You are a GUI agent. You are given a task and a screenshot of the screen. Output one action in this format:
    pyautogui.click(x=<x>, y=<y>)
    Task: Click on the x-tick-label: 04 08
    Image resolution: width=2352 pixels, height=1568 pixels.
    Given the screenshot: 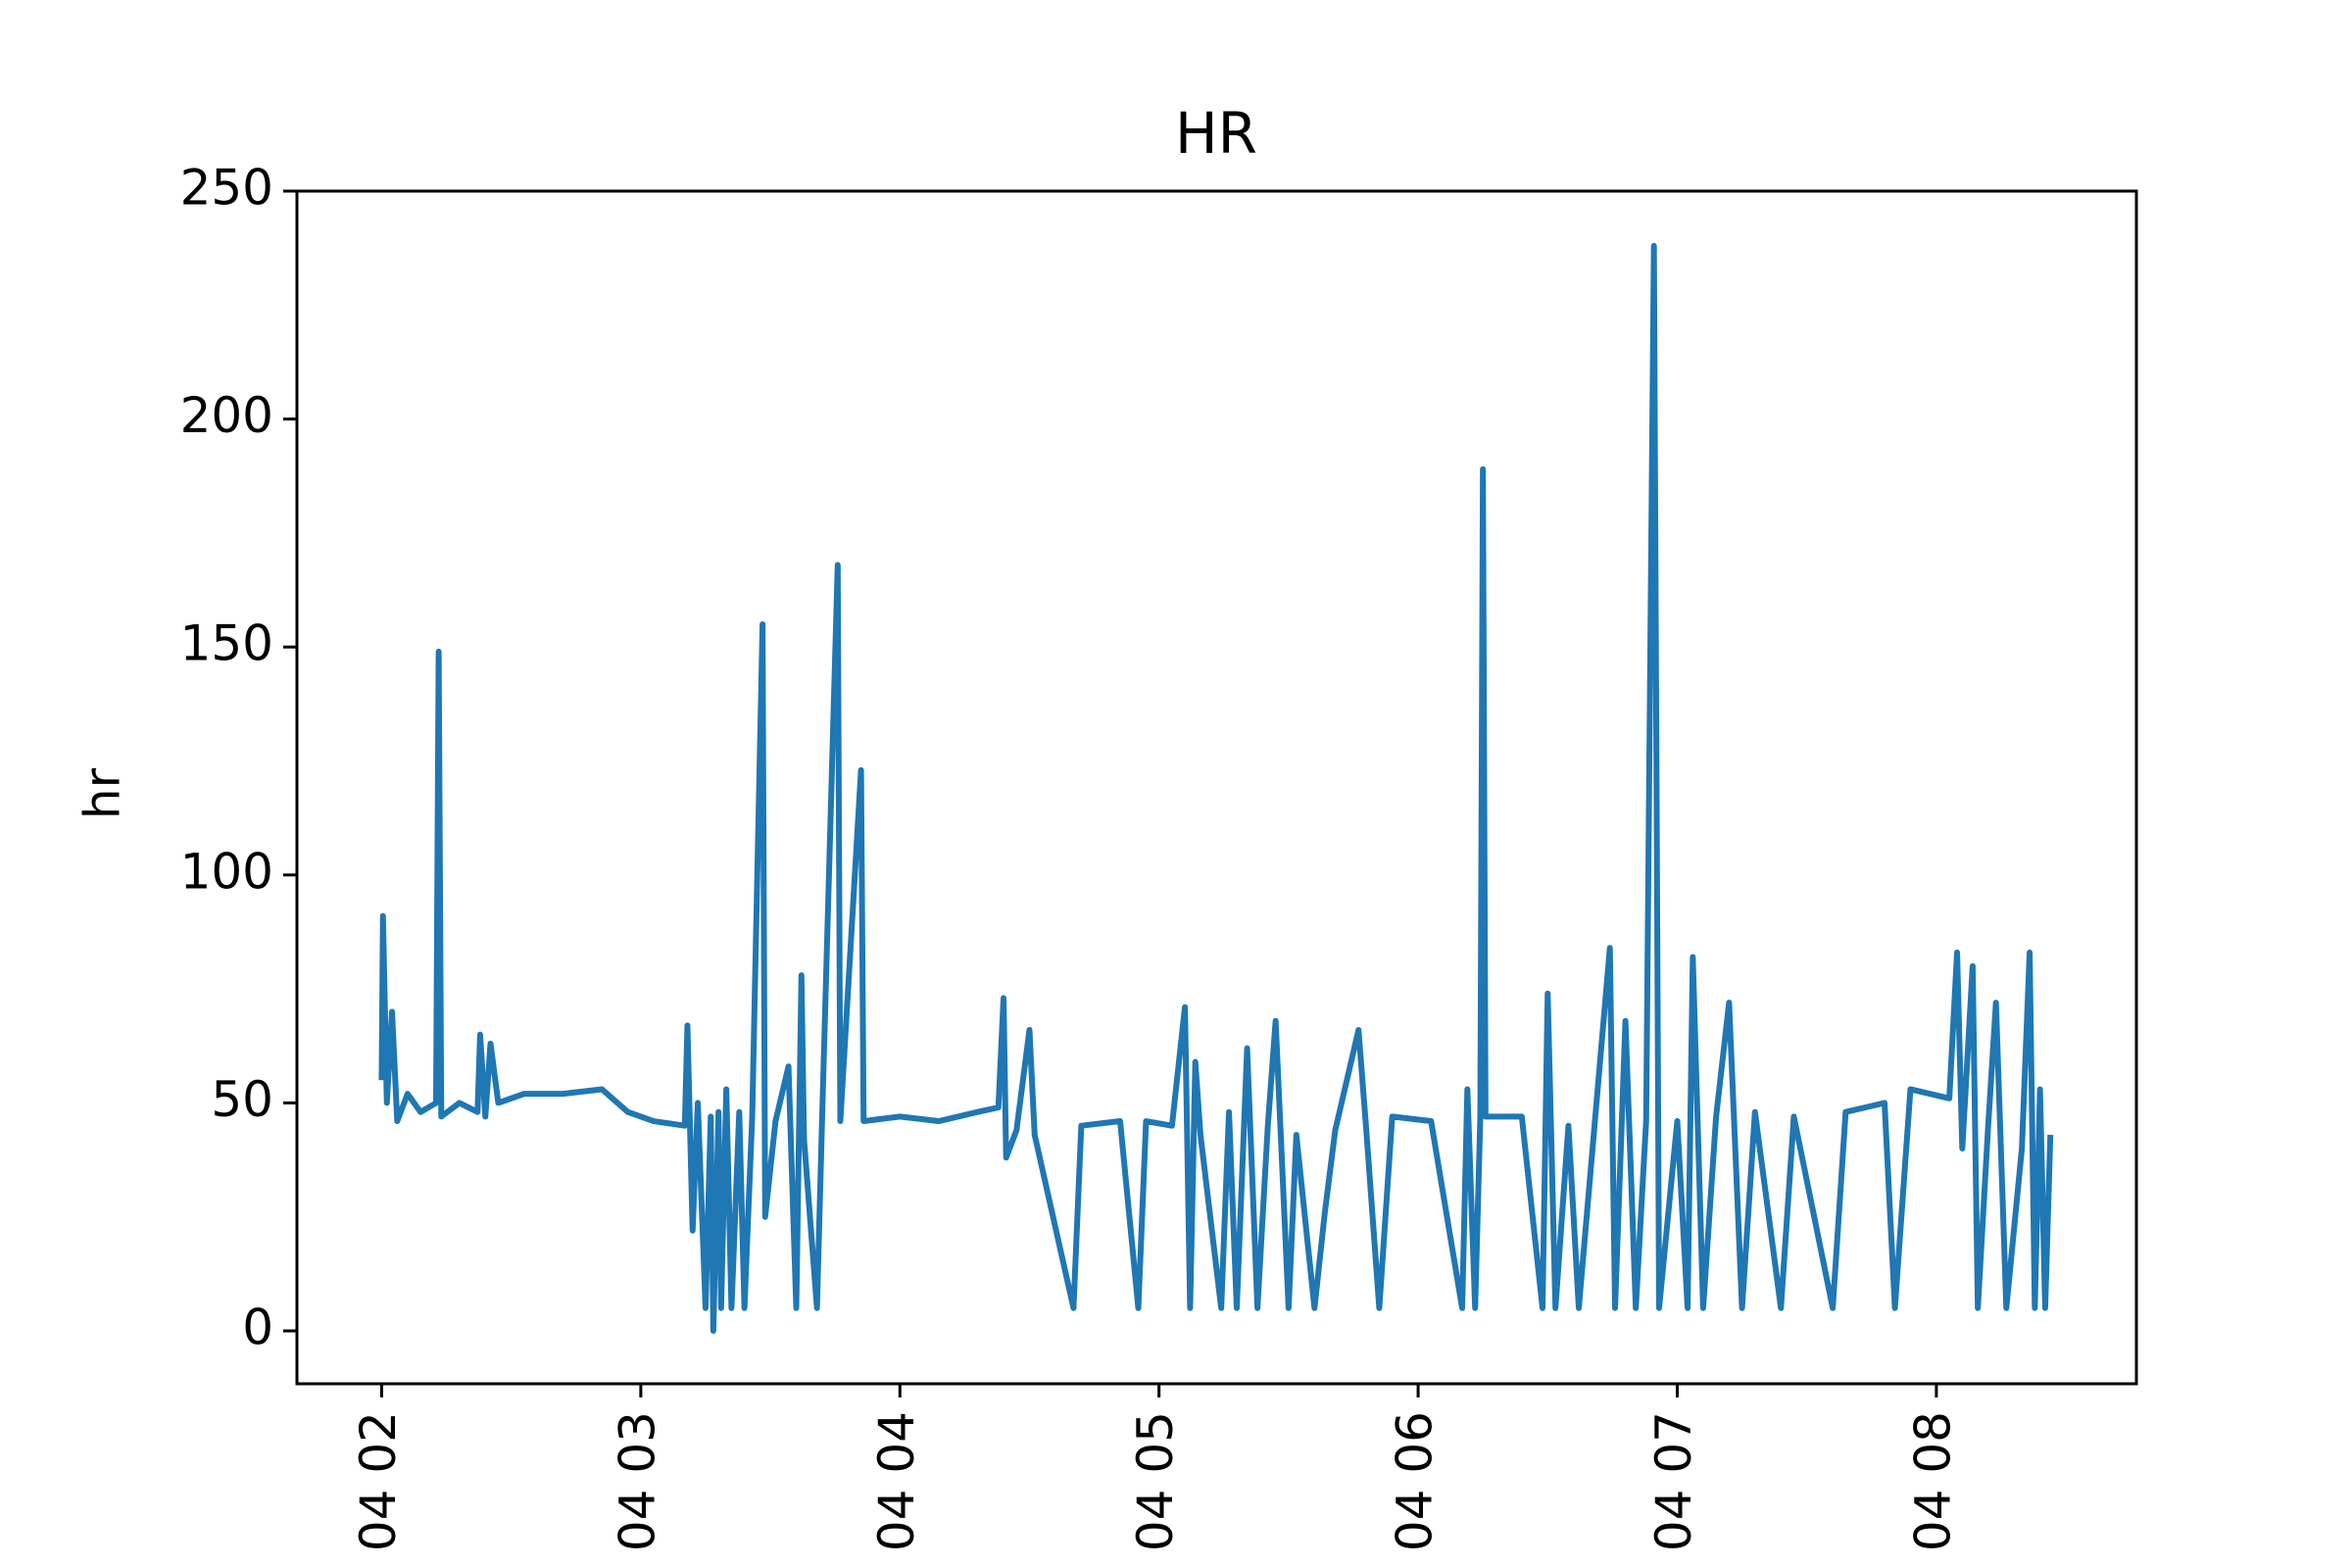 What is the action you would take?
    pyautogui.click(x=1932, y=1481)
    